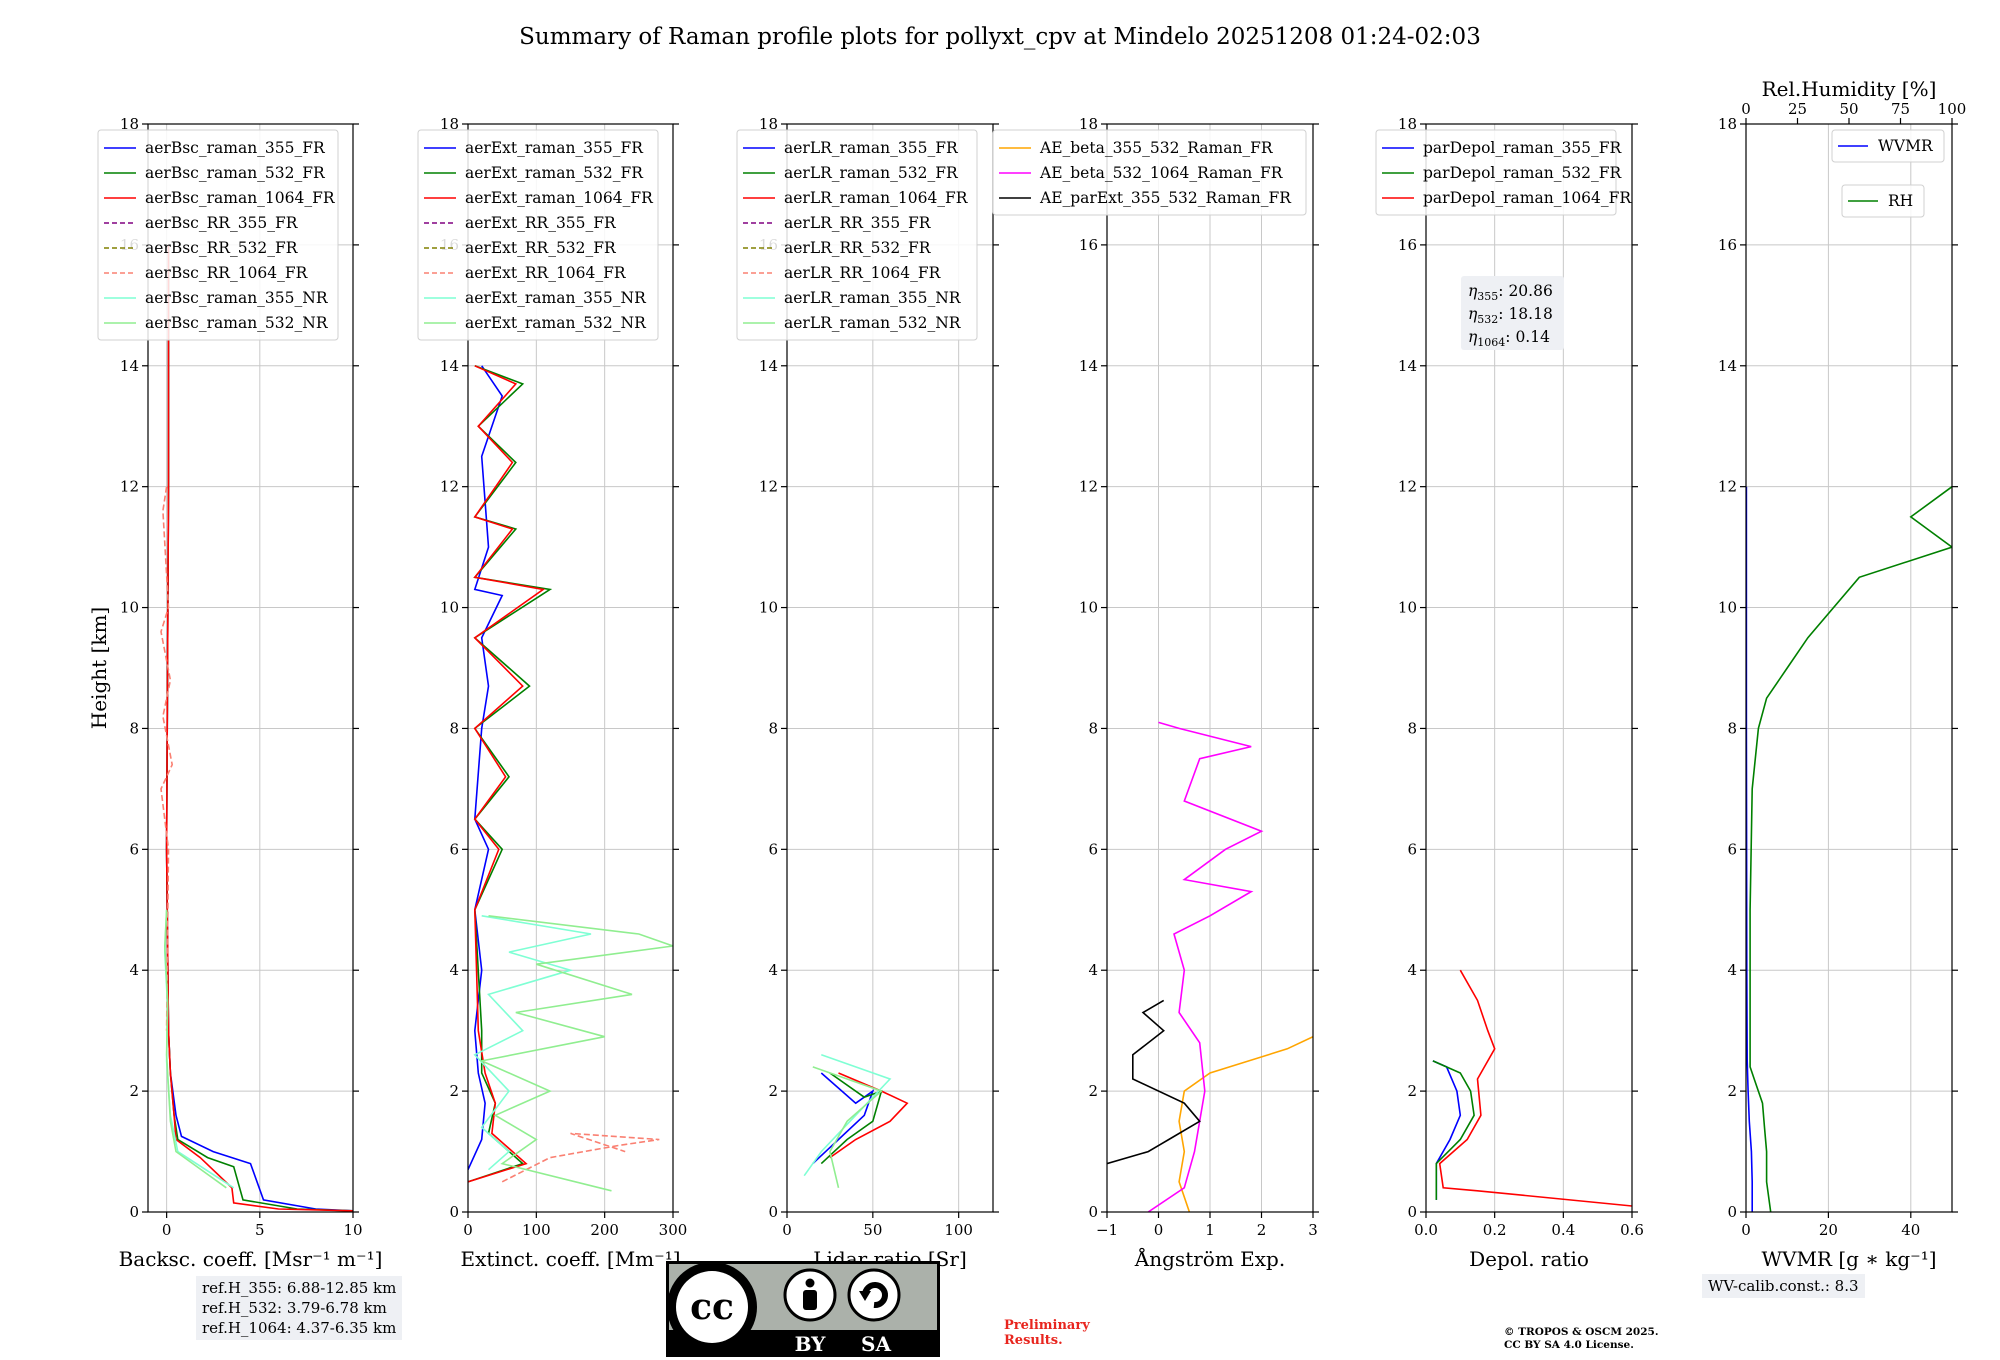  What do you see at coordinates (556, 298) in the screenshot?
I see `legend-label: aerExt_raman_355_NR` at bounding box center [556, 298].